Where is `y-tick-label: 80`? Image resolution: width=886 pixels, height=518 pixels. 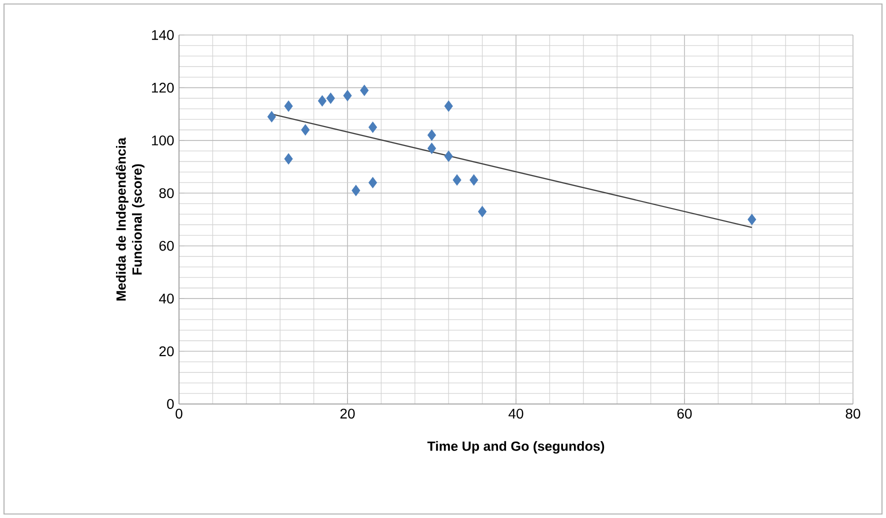
y-tick-label: 80 is located at coordinates (166, 193).